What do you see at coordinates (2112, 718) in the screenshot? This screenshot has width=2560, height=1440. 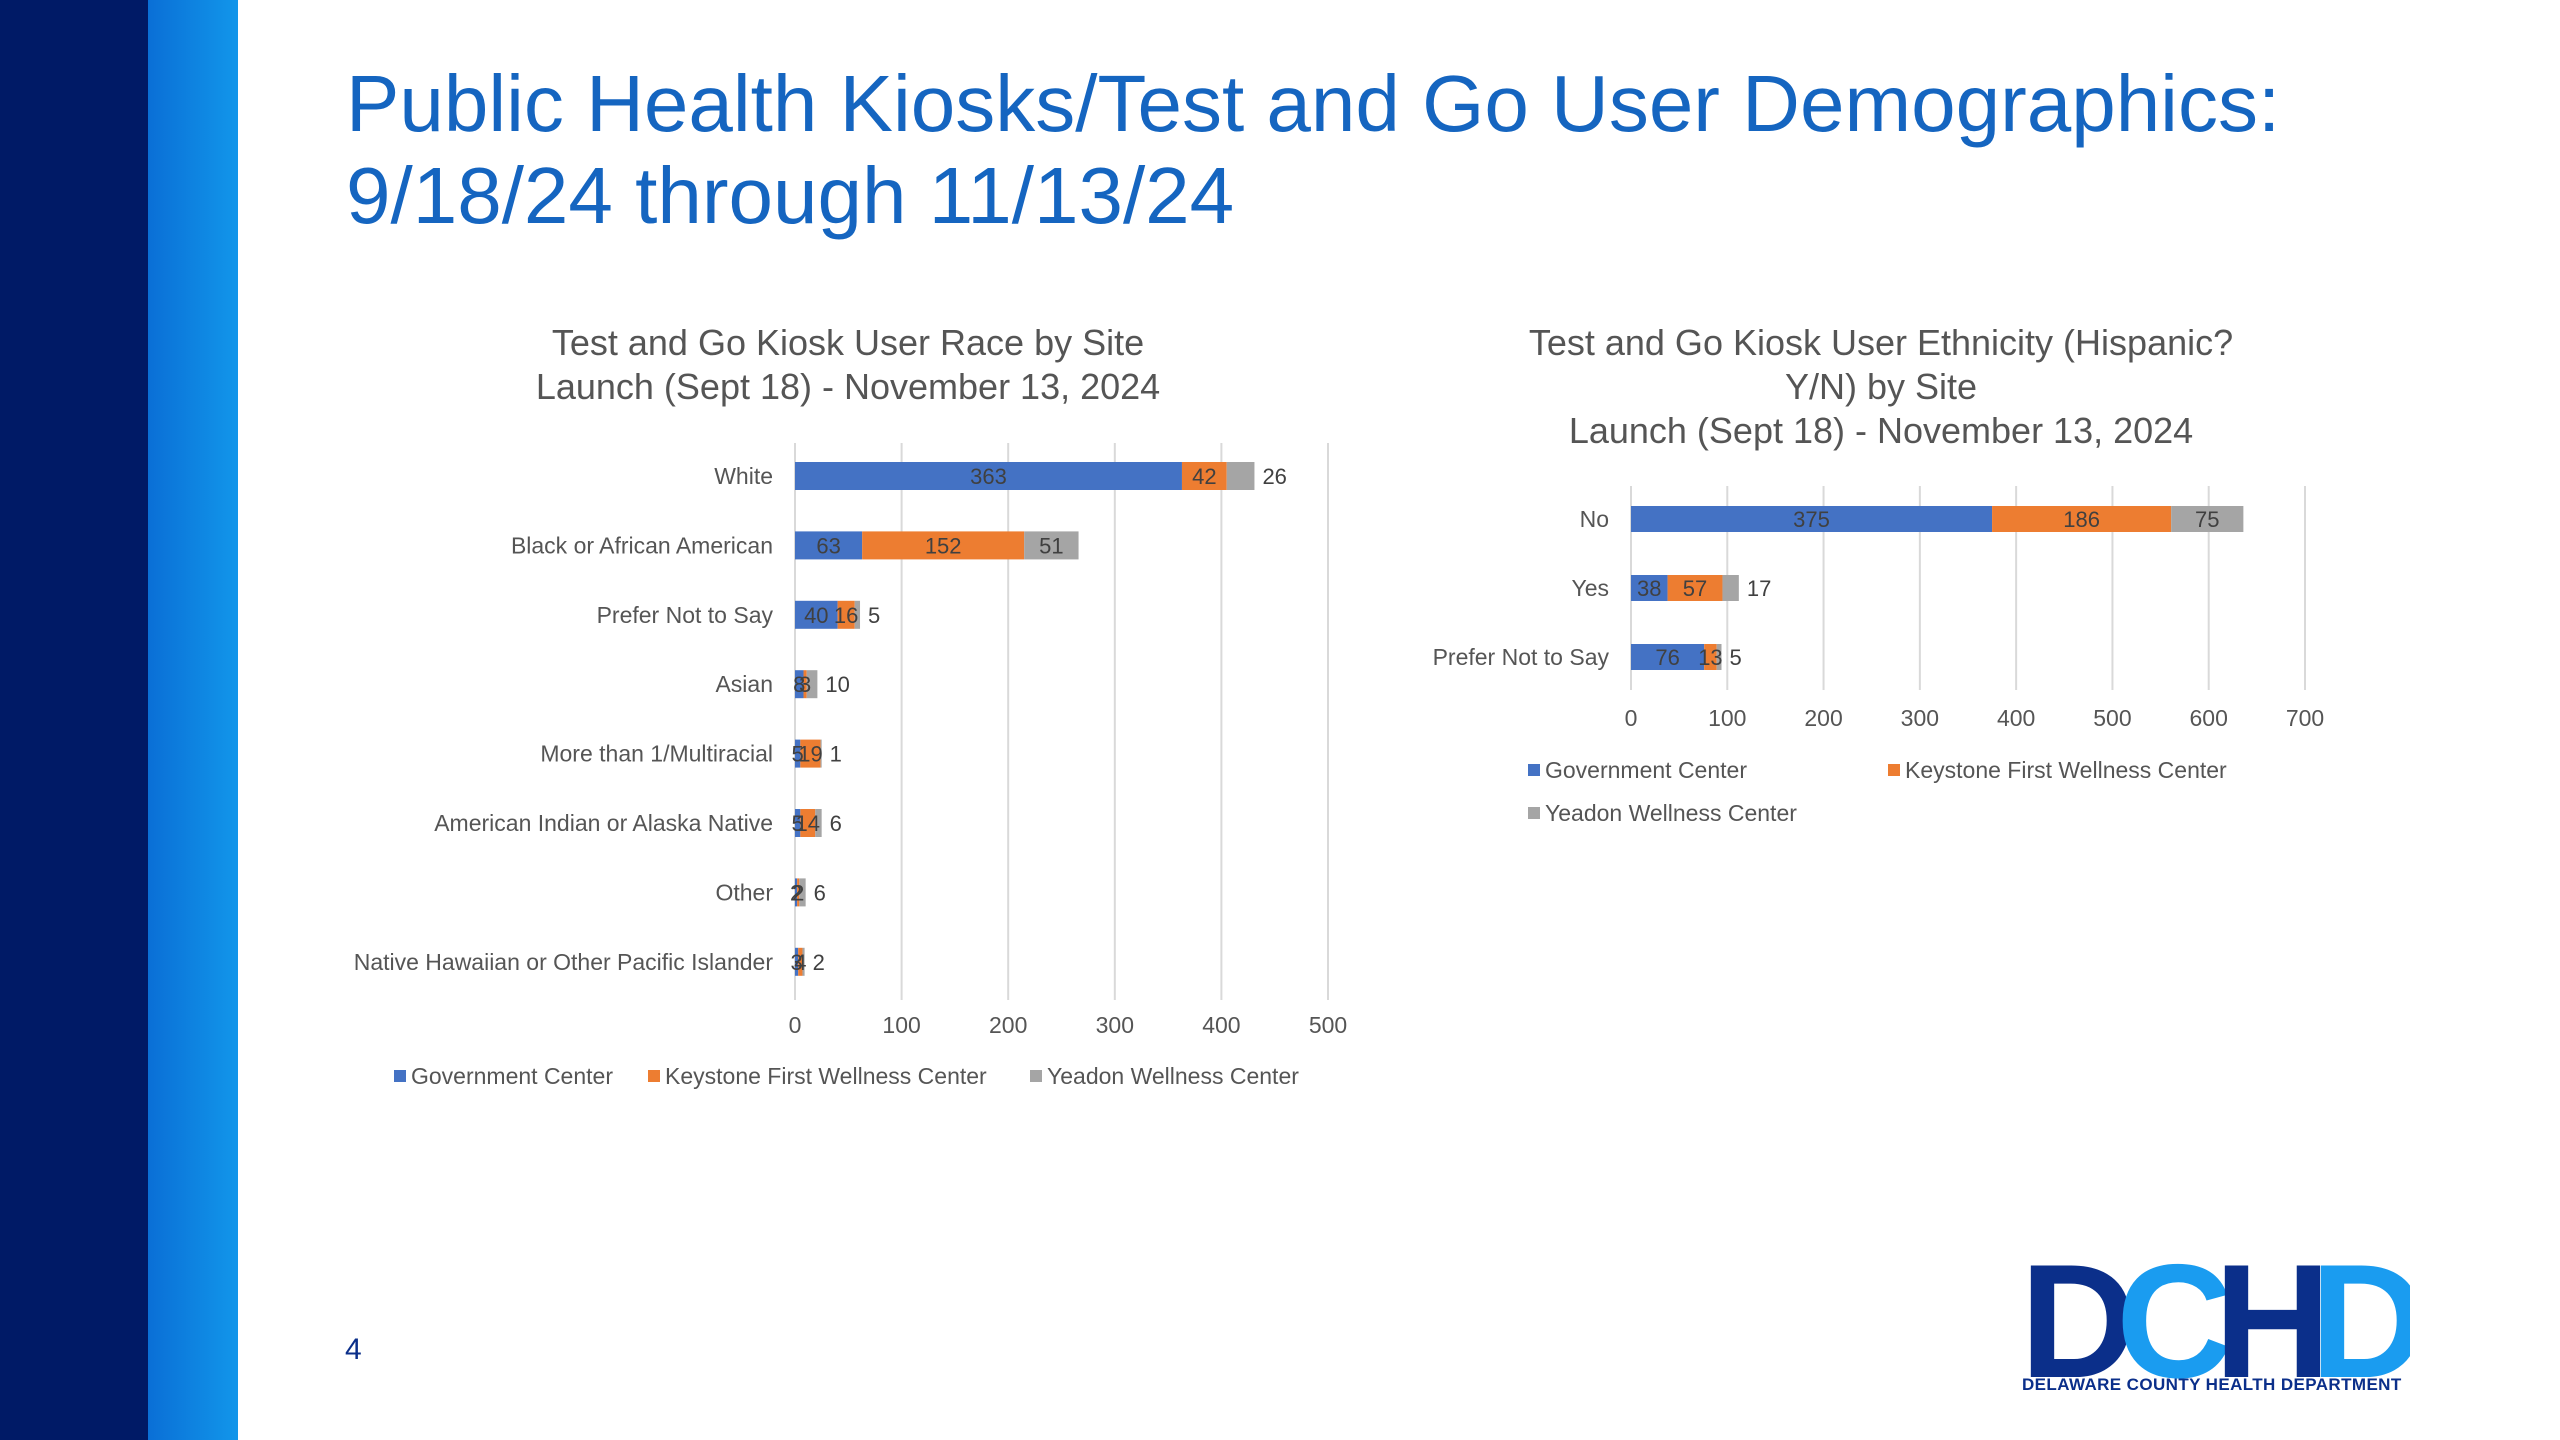 I see `x-tick-label-500: 500` at bounding box center [2112, 718].